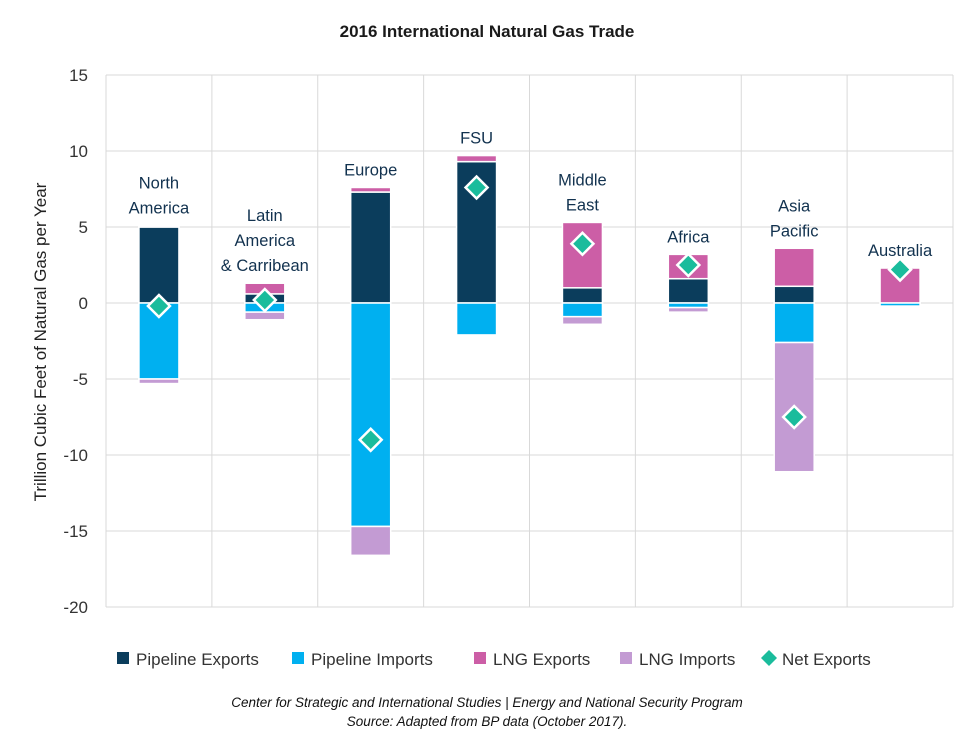 The width and height of the screenshot is (975, 747). I want to click on category-label: Africa, so click(688, 237).